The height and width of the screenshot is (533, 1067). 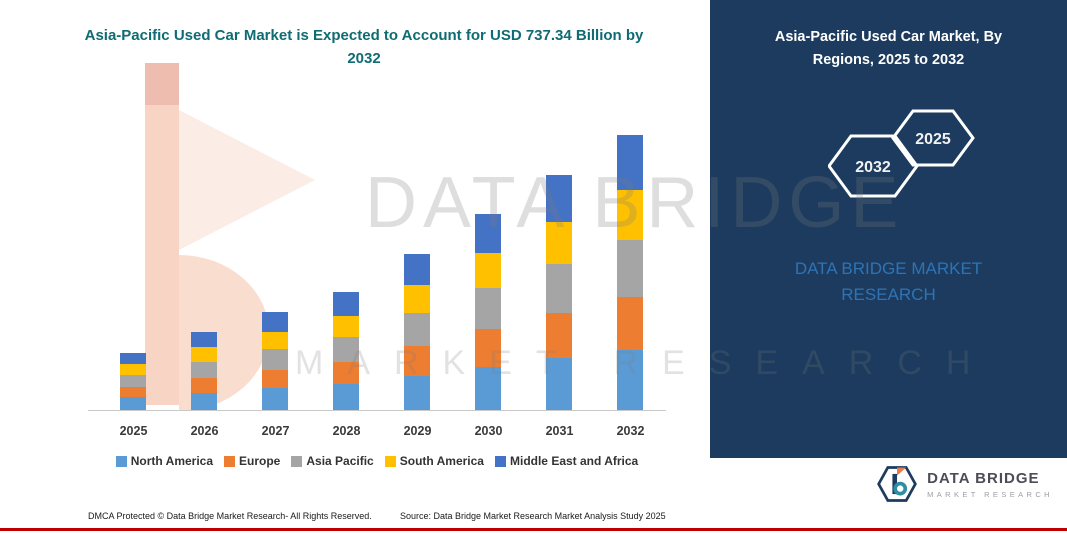 I want to click on segment-2028-europe, so click(x=346, y=372).